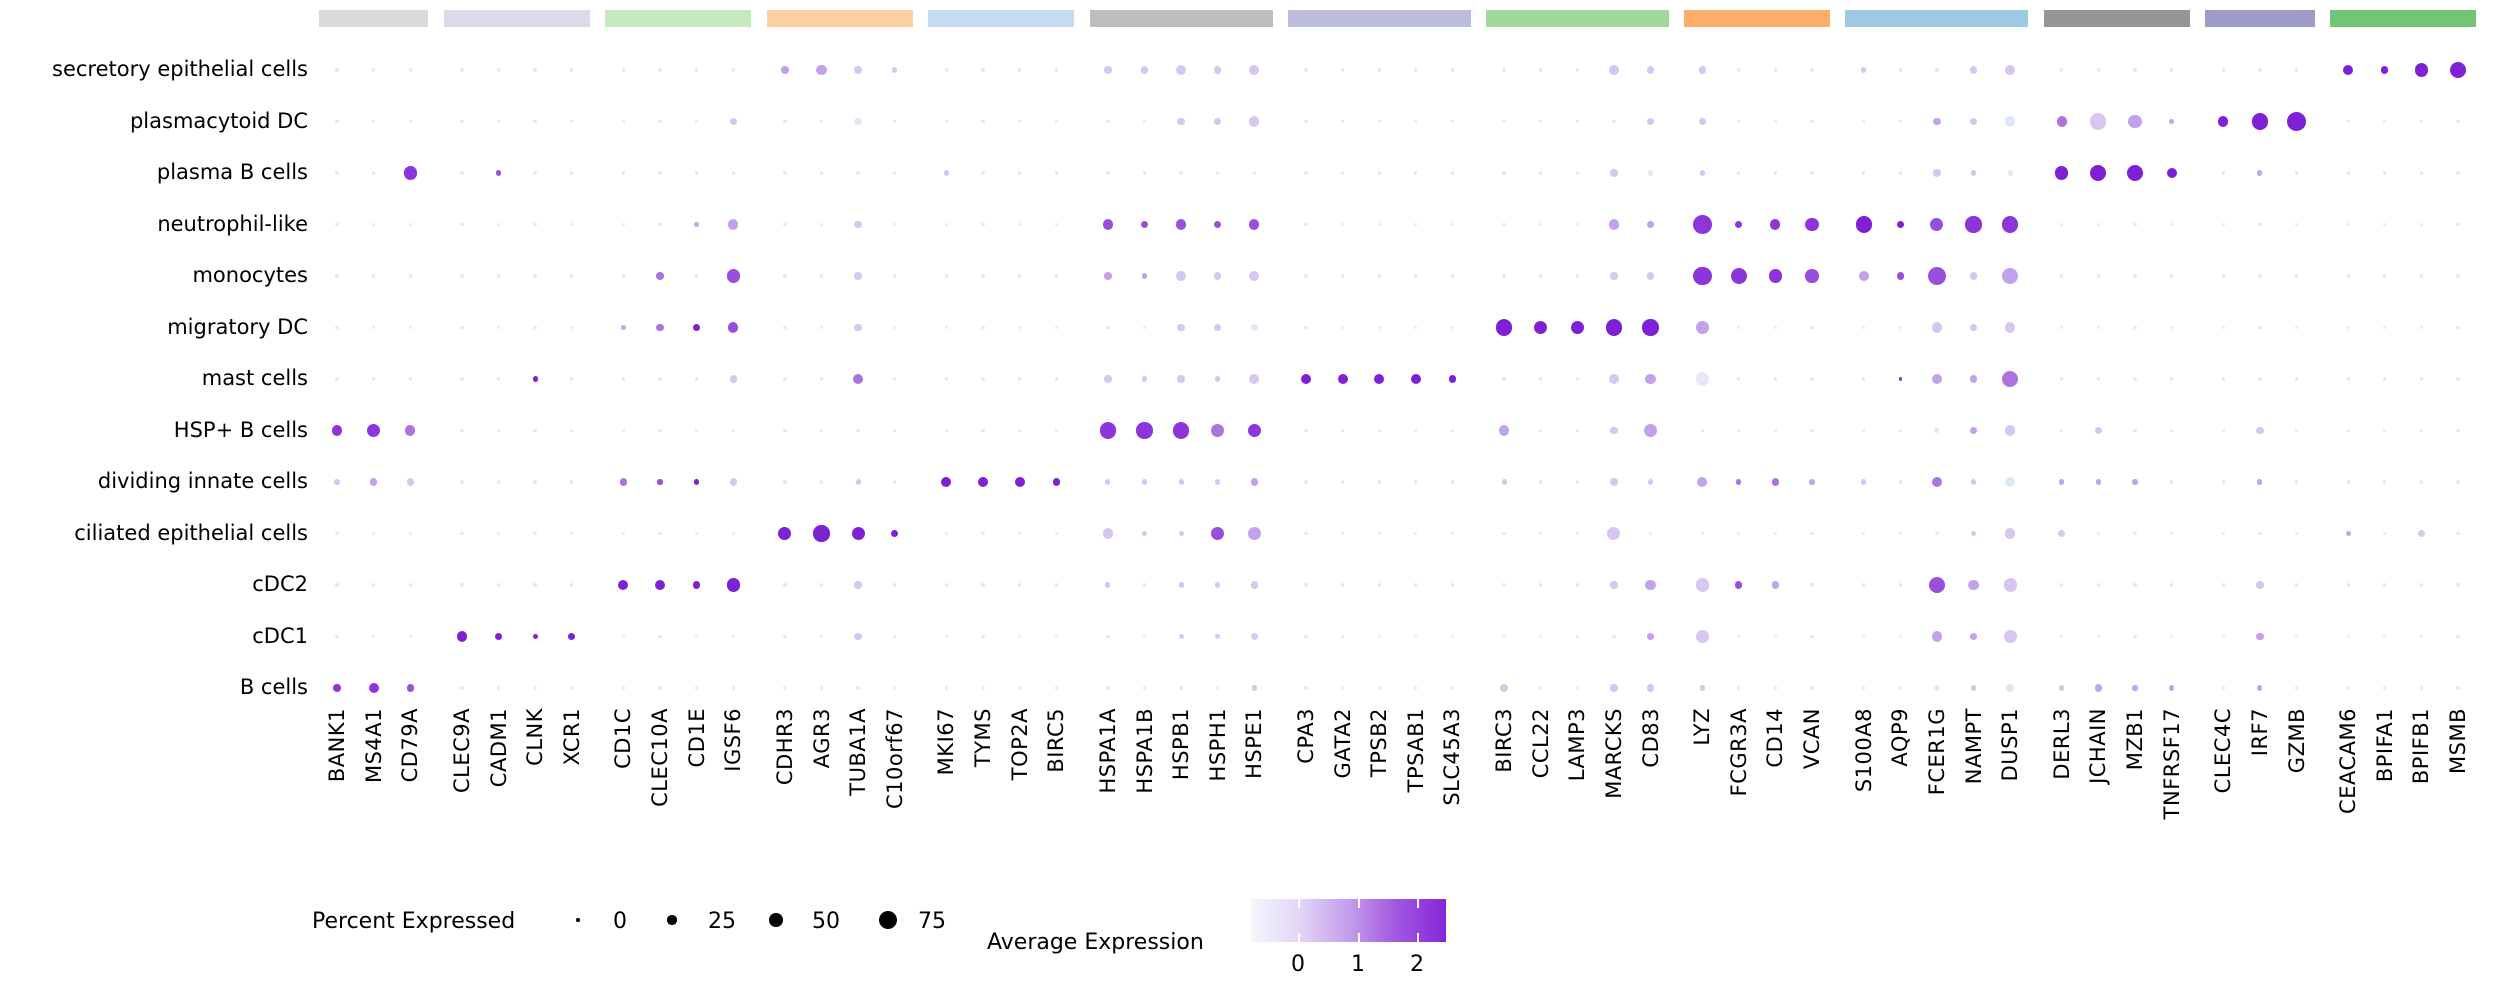 The width and height of the screenshot is (2496, 998). Describe the element at coordinates (821, 379) in the screenshot. I see `dot-mast-cells-agr3` at that location.